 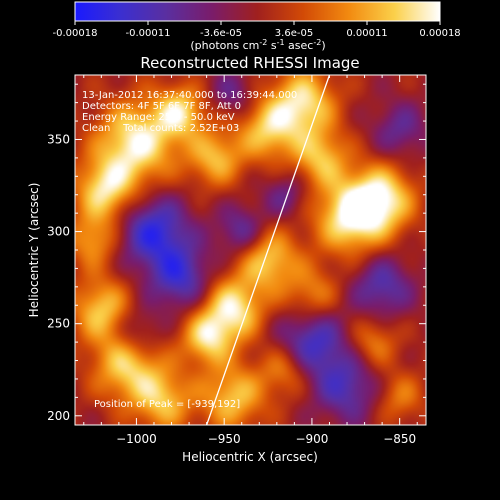 I want to click on colorbar-tick-label: -0.00018, so click(x=75, y=33).